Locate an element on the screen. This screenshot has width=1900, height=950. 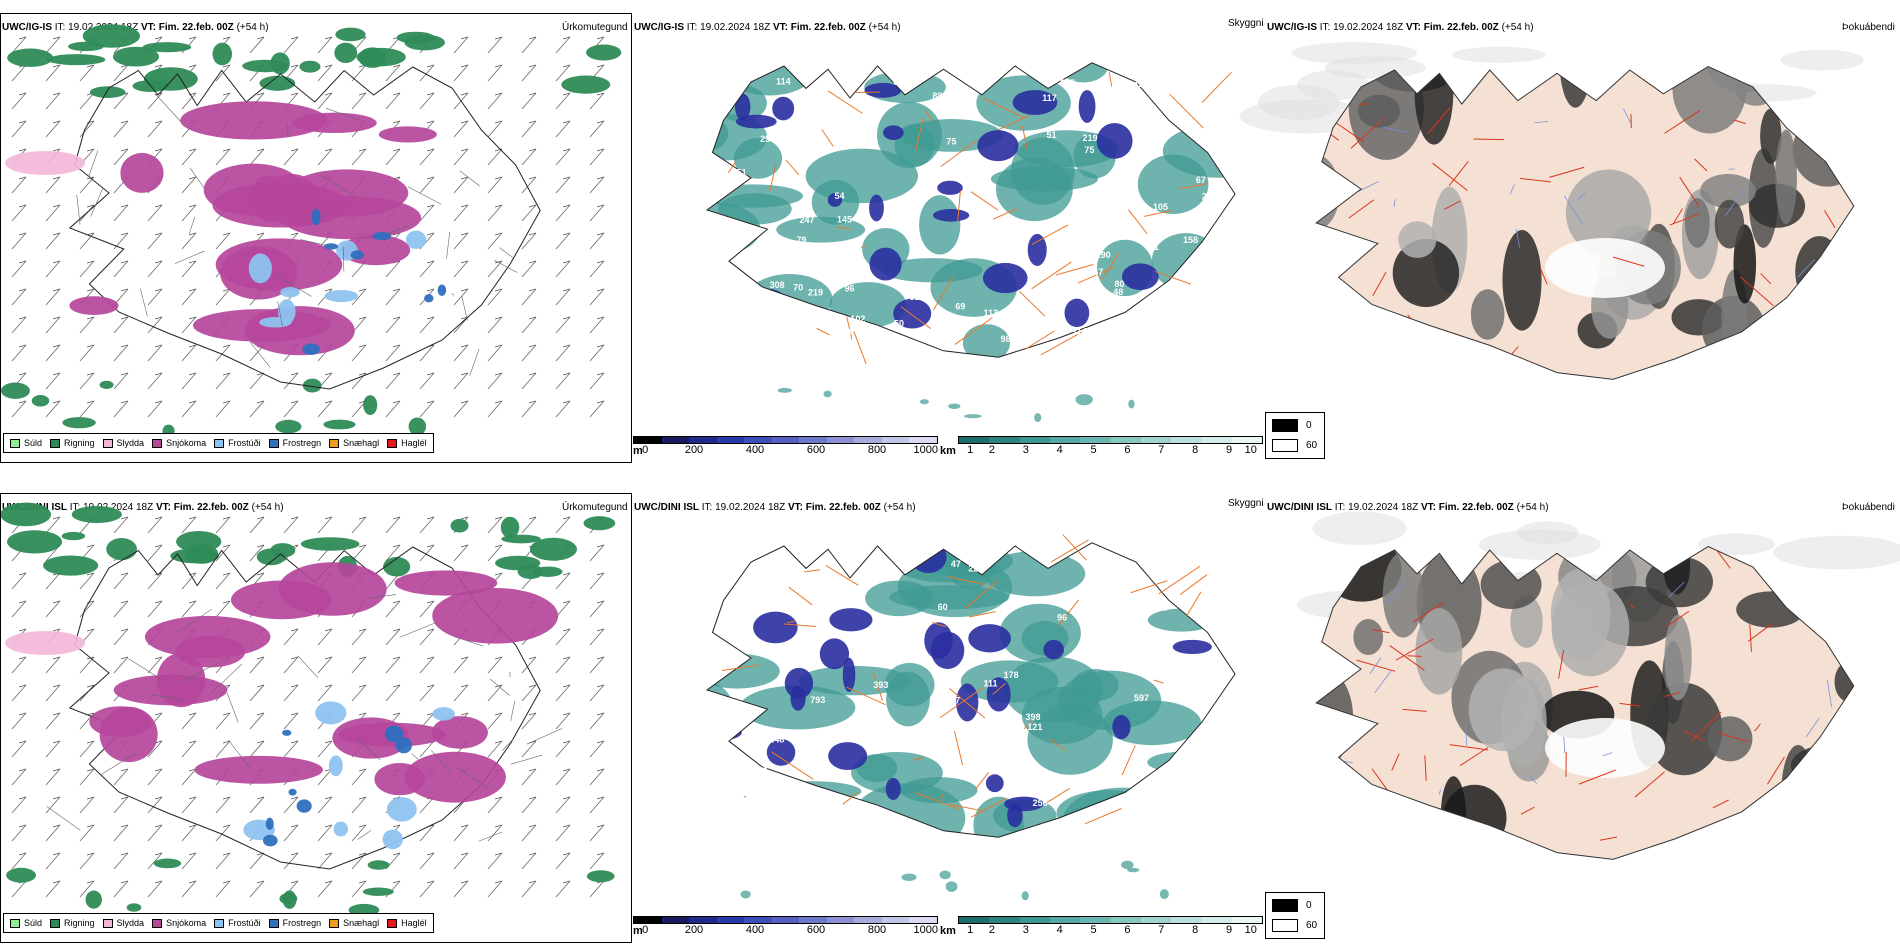
visibility-value-label: 126 is located at coordinates (748, 339).